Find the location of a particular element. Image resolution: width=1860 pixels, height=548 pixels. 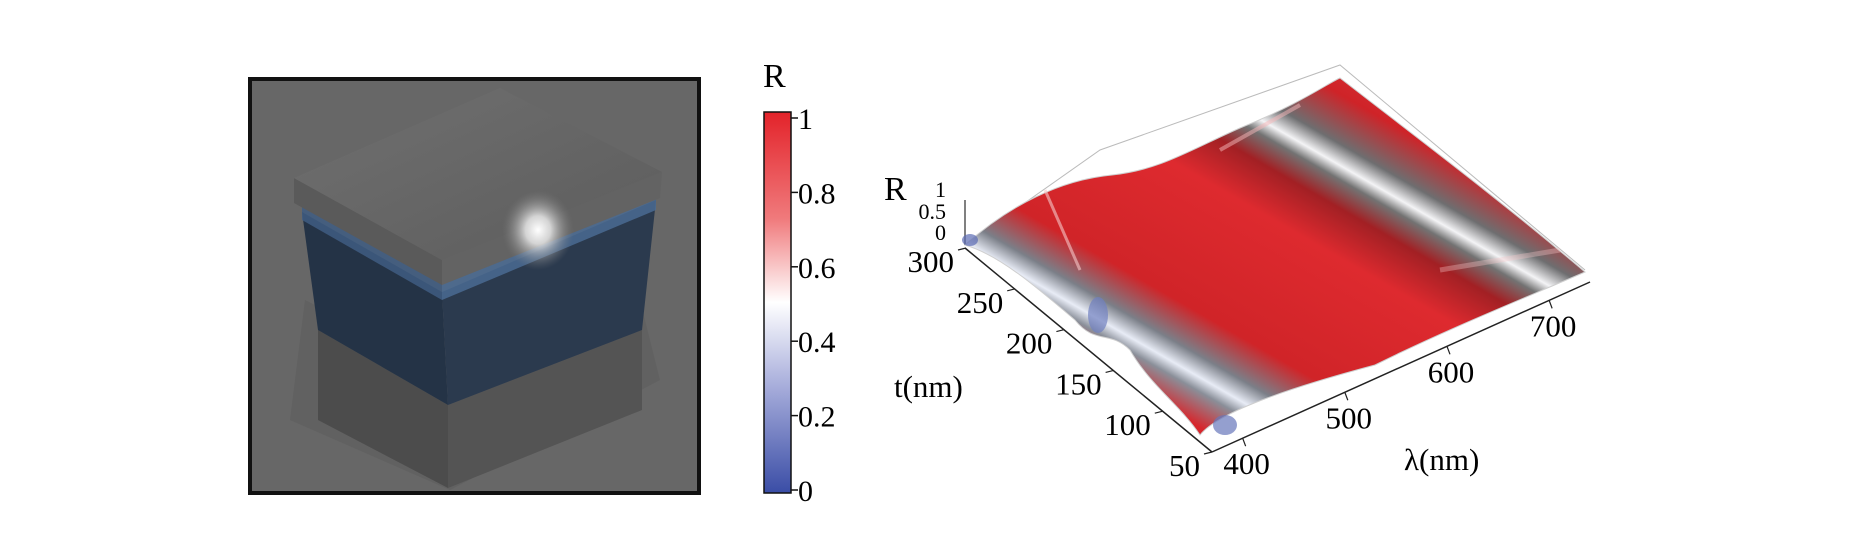

colorbar-tick-label: 0.4 is located at coordinates (817, 342).